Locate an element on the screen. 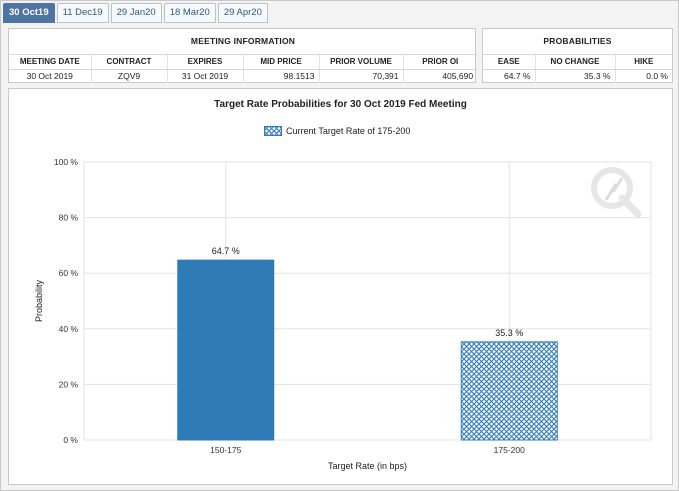 The image size is (679, 491). tab-meeting-4: 18 Mar20 is located at coordinates (189, 13).